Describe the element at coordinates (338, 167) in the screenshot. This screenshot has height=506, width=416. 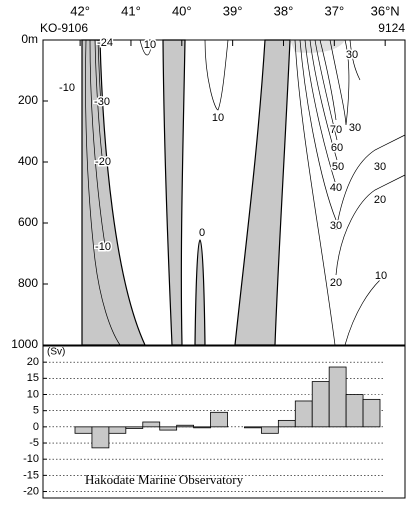
I see `contour-label: 50` at that location.